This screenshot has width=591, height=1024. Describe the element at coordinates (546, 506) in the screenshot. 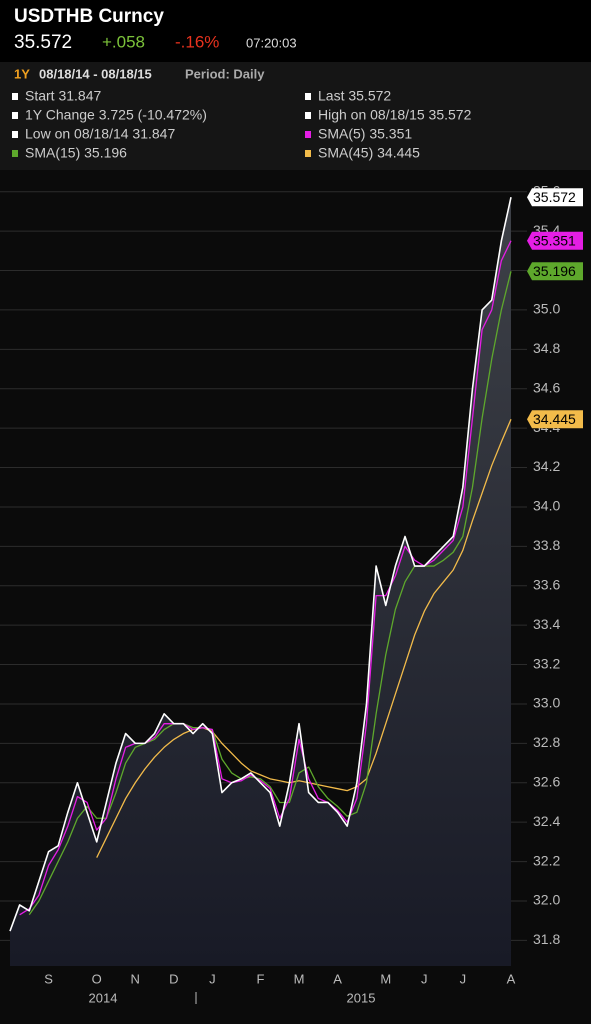

I see `y-tick-label: 34.0` at that location.